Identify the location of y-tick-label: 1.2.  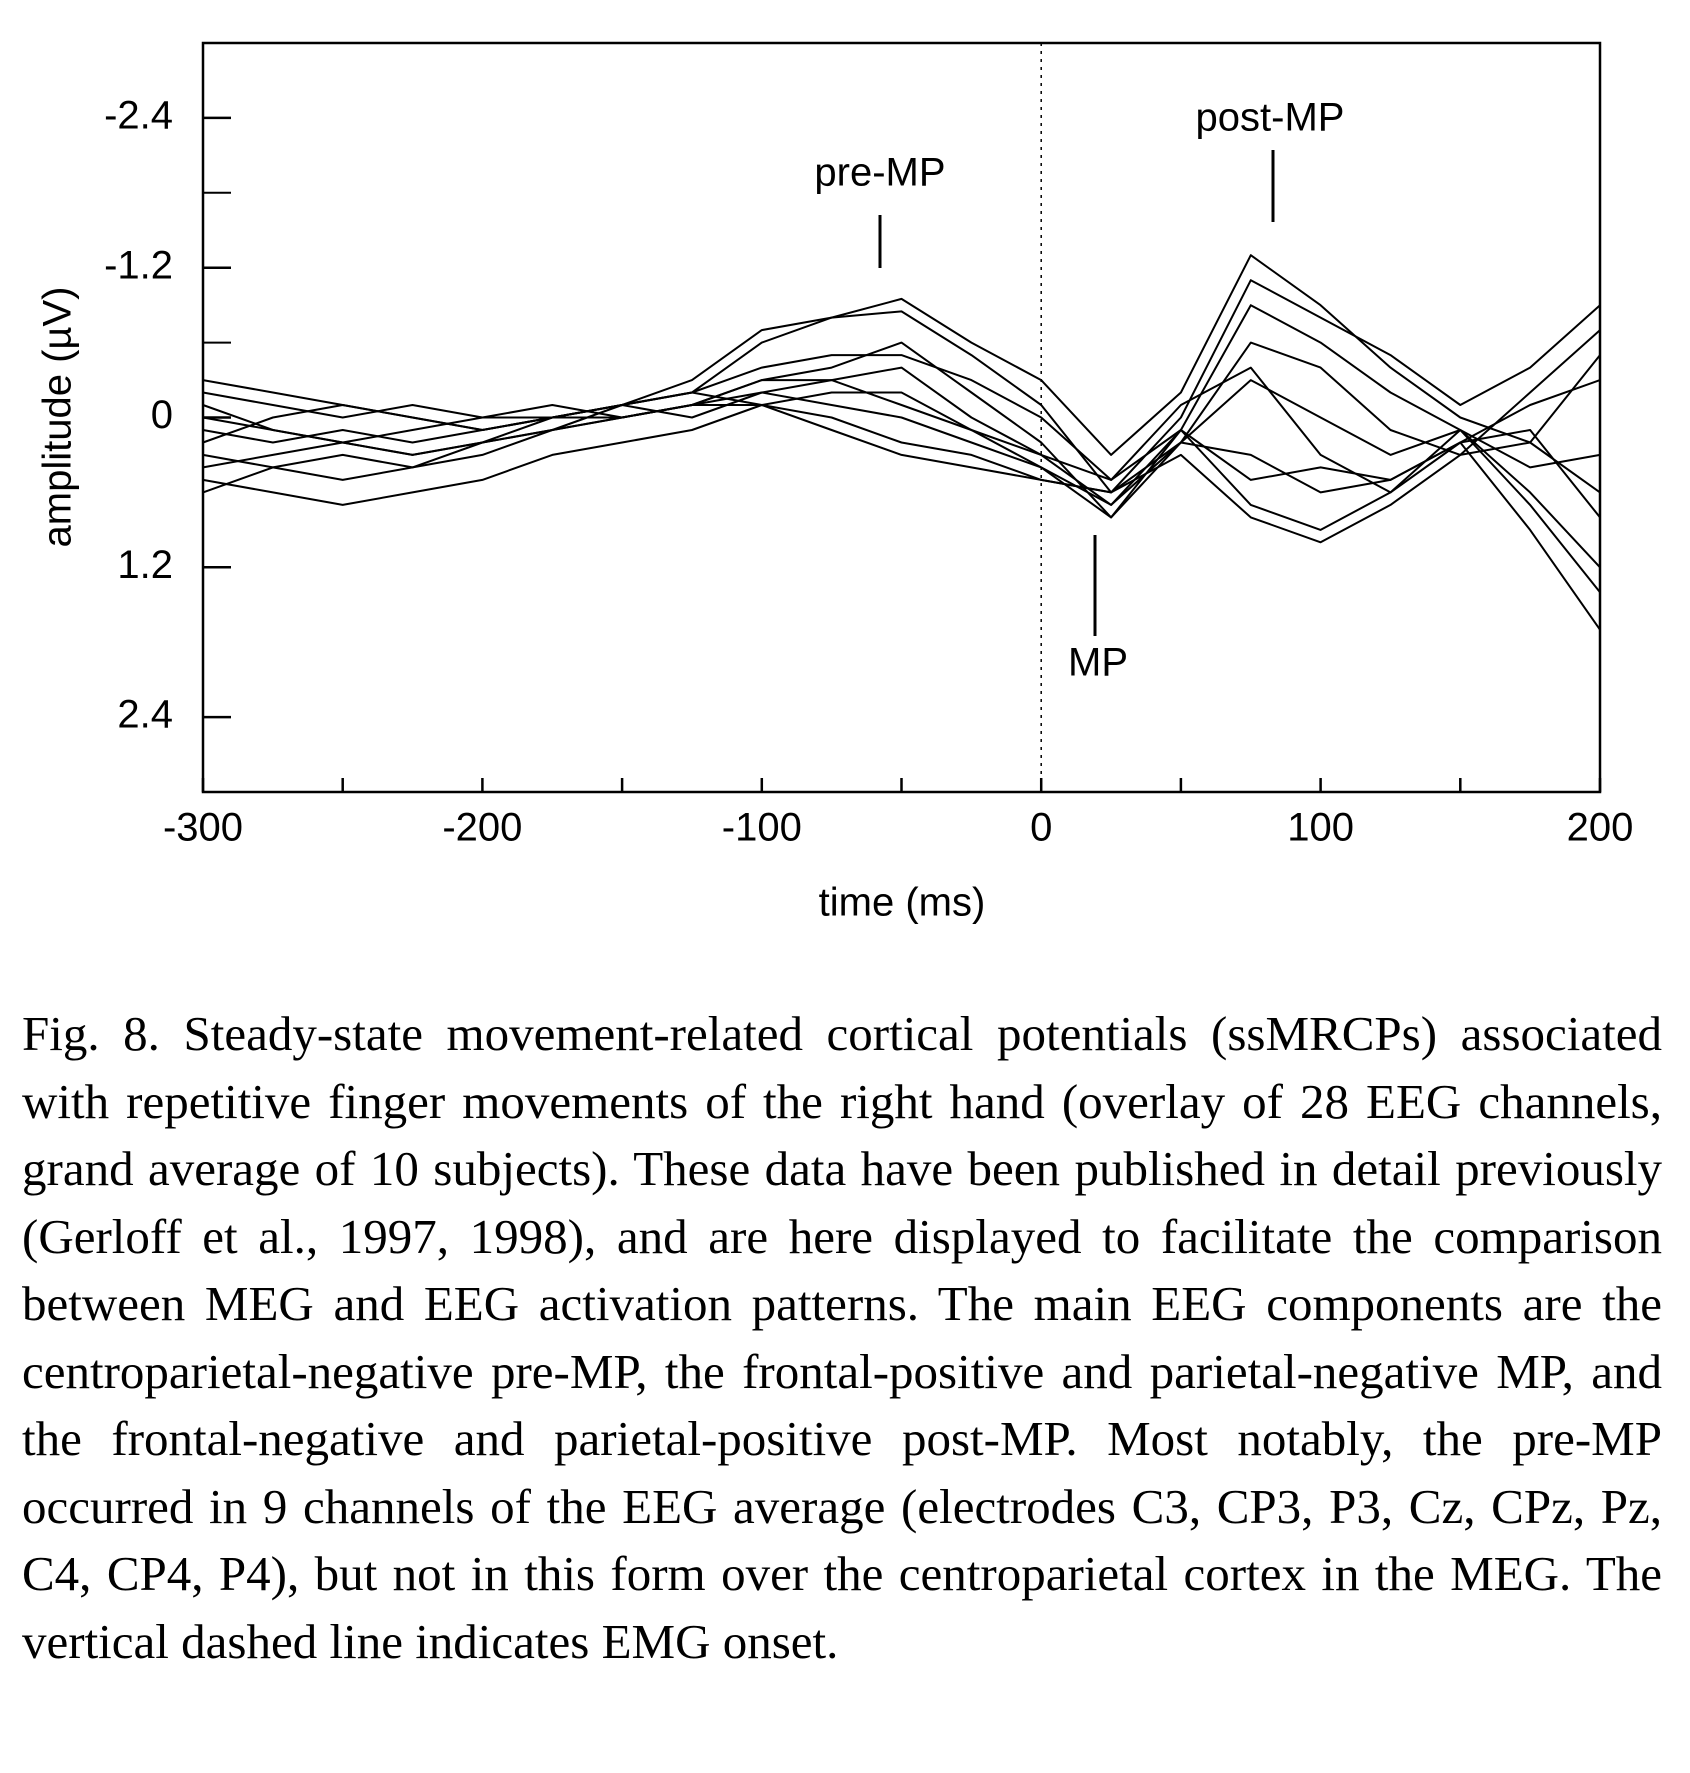
(145, 565).